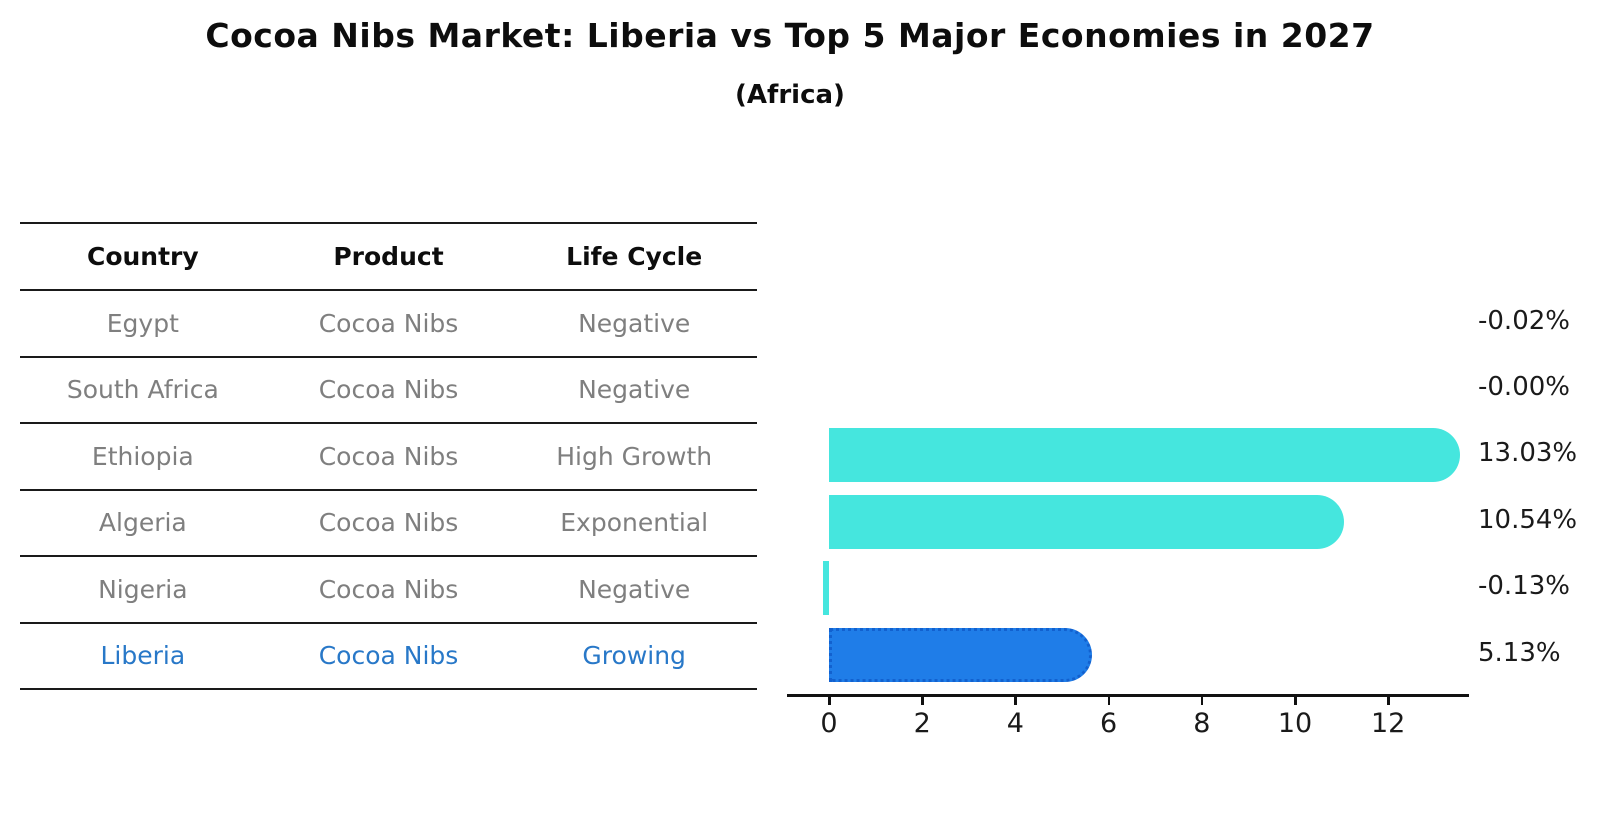 Image resolution: width=1604 pixels, height=823 pixels. What do you see at coordinates (634, 523) in the screenshot?
I see `cell-life-cycle: Exponential` at bounding box center [634, 523].